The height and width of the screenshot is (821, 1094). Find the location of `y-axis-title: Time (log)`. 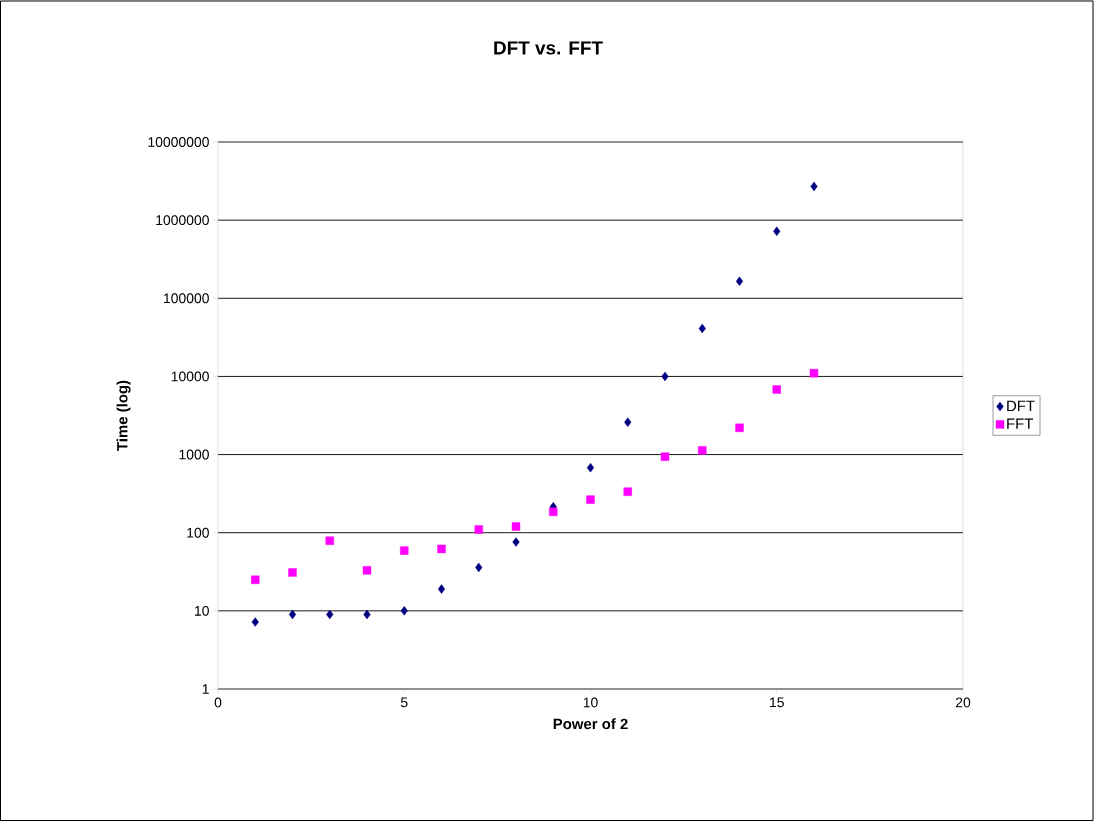

y-axis-title: Time (log) is located at coordinates (123, 415).